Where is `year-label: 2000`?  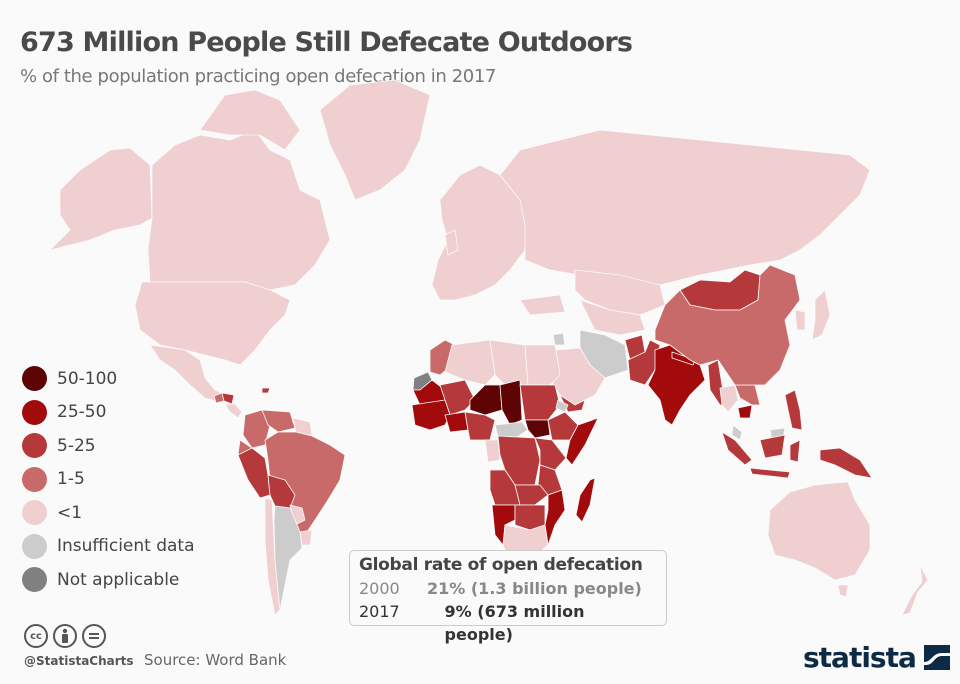
year-label: 2000 is located at coordinates (379, 588).